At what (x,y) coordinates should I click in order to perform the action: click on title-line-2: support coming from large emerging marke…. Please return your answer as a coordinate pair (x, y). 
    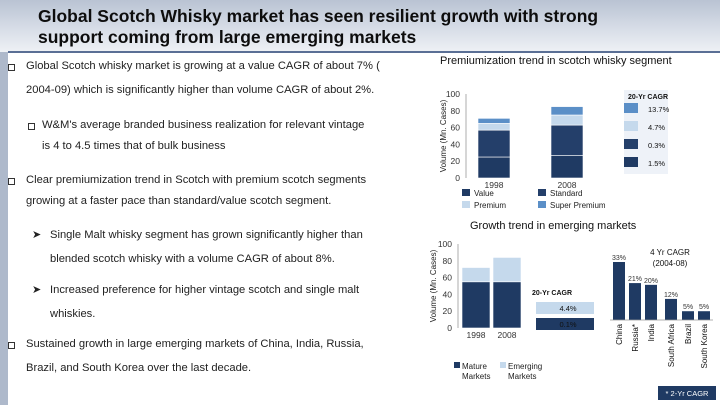
    Looking at the image, I should click on (227, 37).